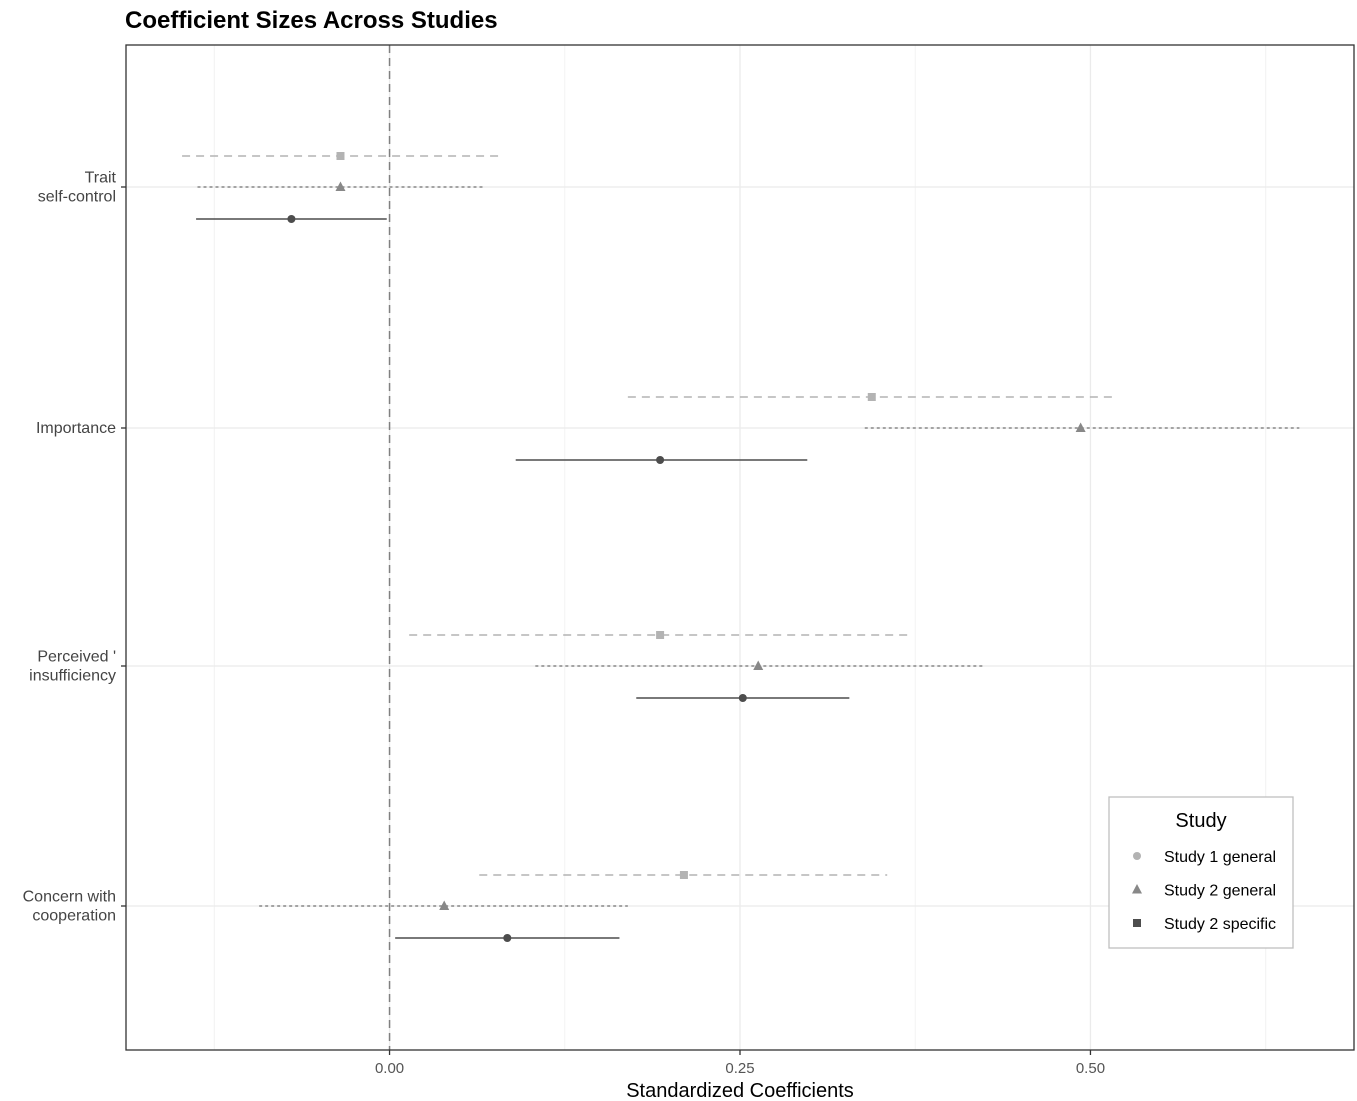  What do you see at coordinates (1220, 924) in the screenshot?
I see `legend-label: Study 2 specific` at bounding box center [1220, 924].